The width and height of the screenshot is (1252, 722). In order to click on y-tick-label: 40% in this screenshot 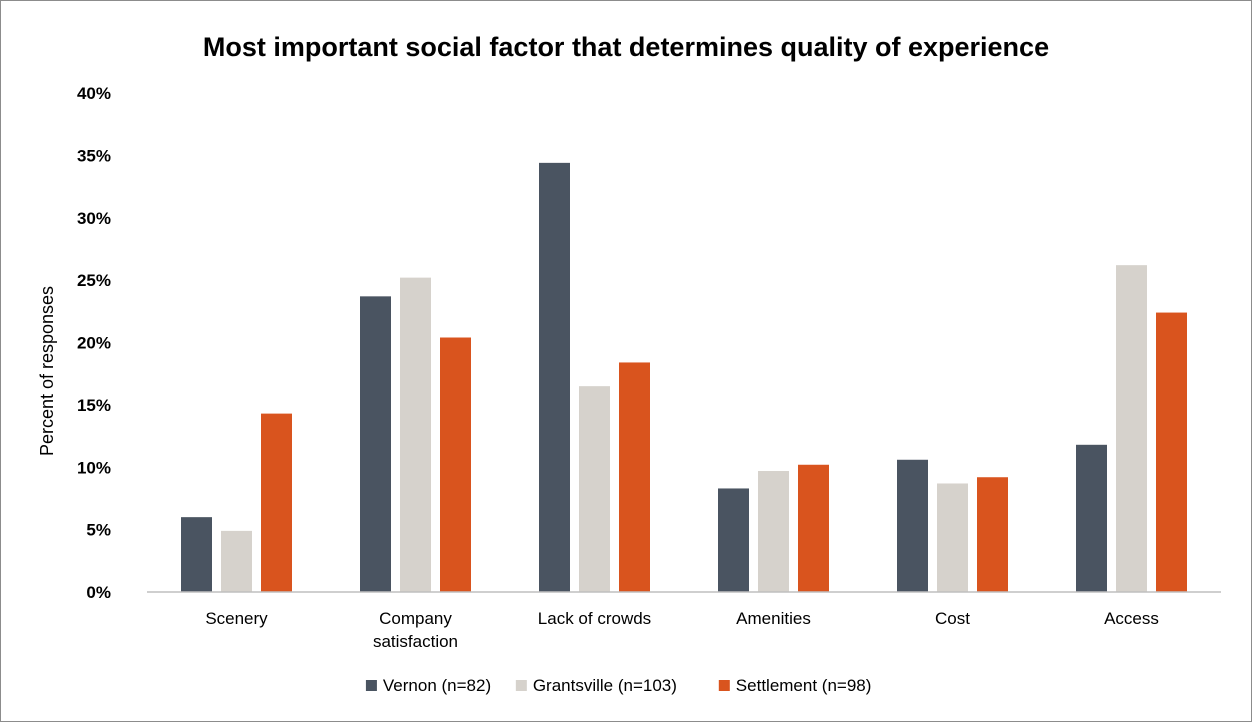, I will do `click(94, 93)`.